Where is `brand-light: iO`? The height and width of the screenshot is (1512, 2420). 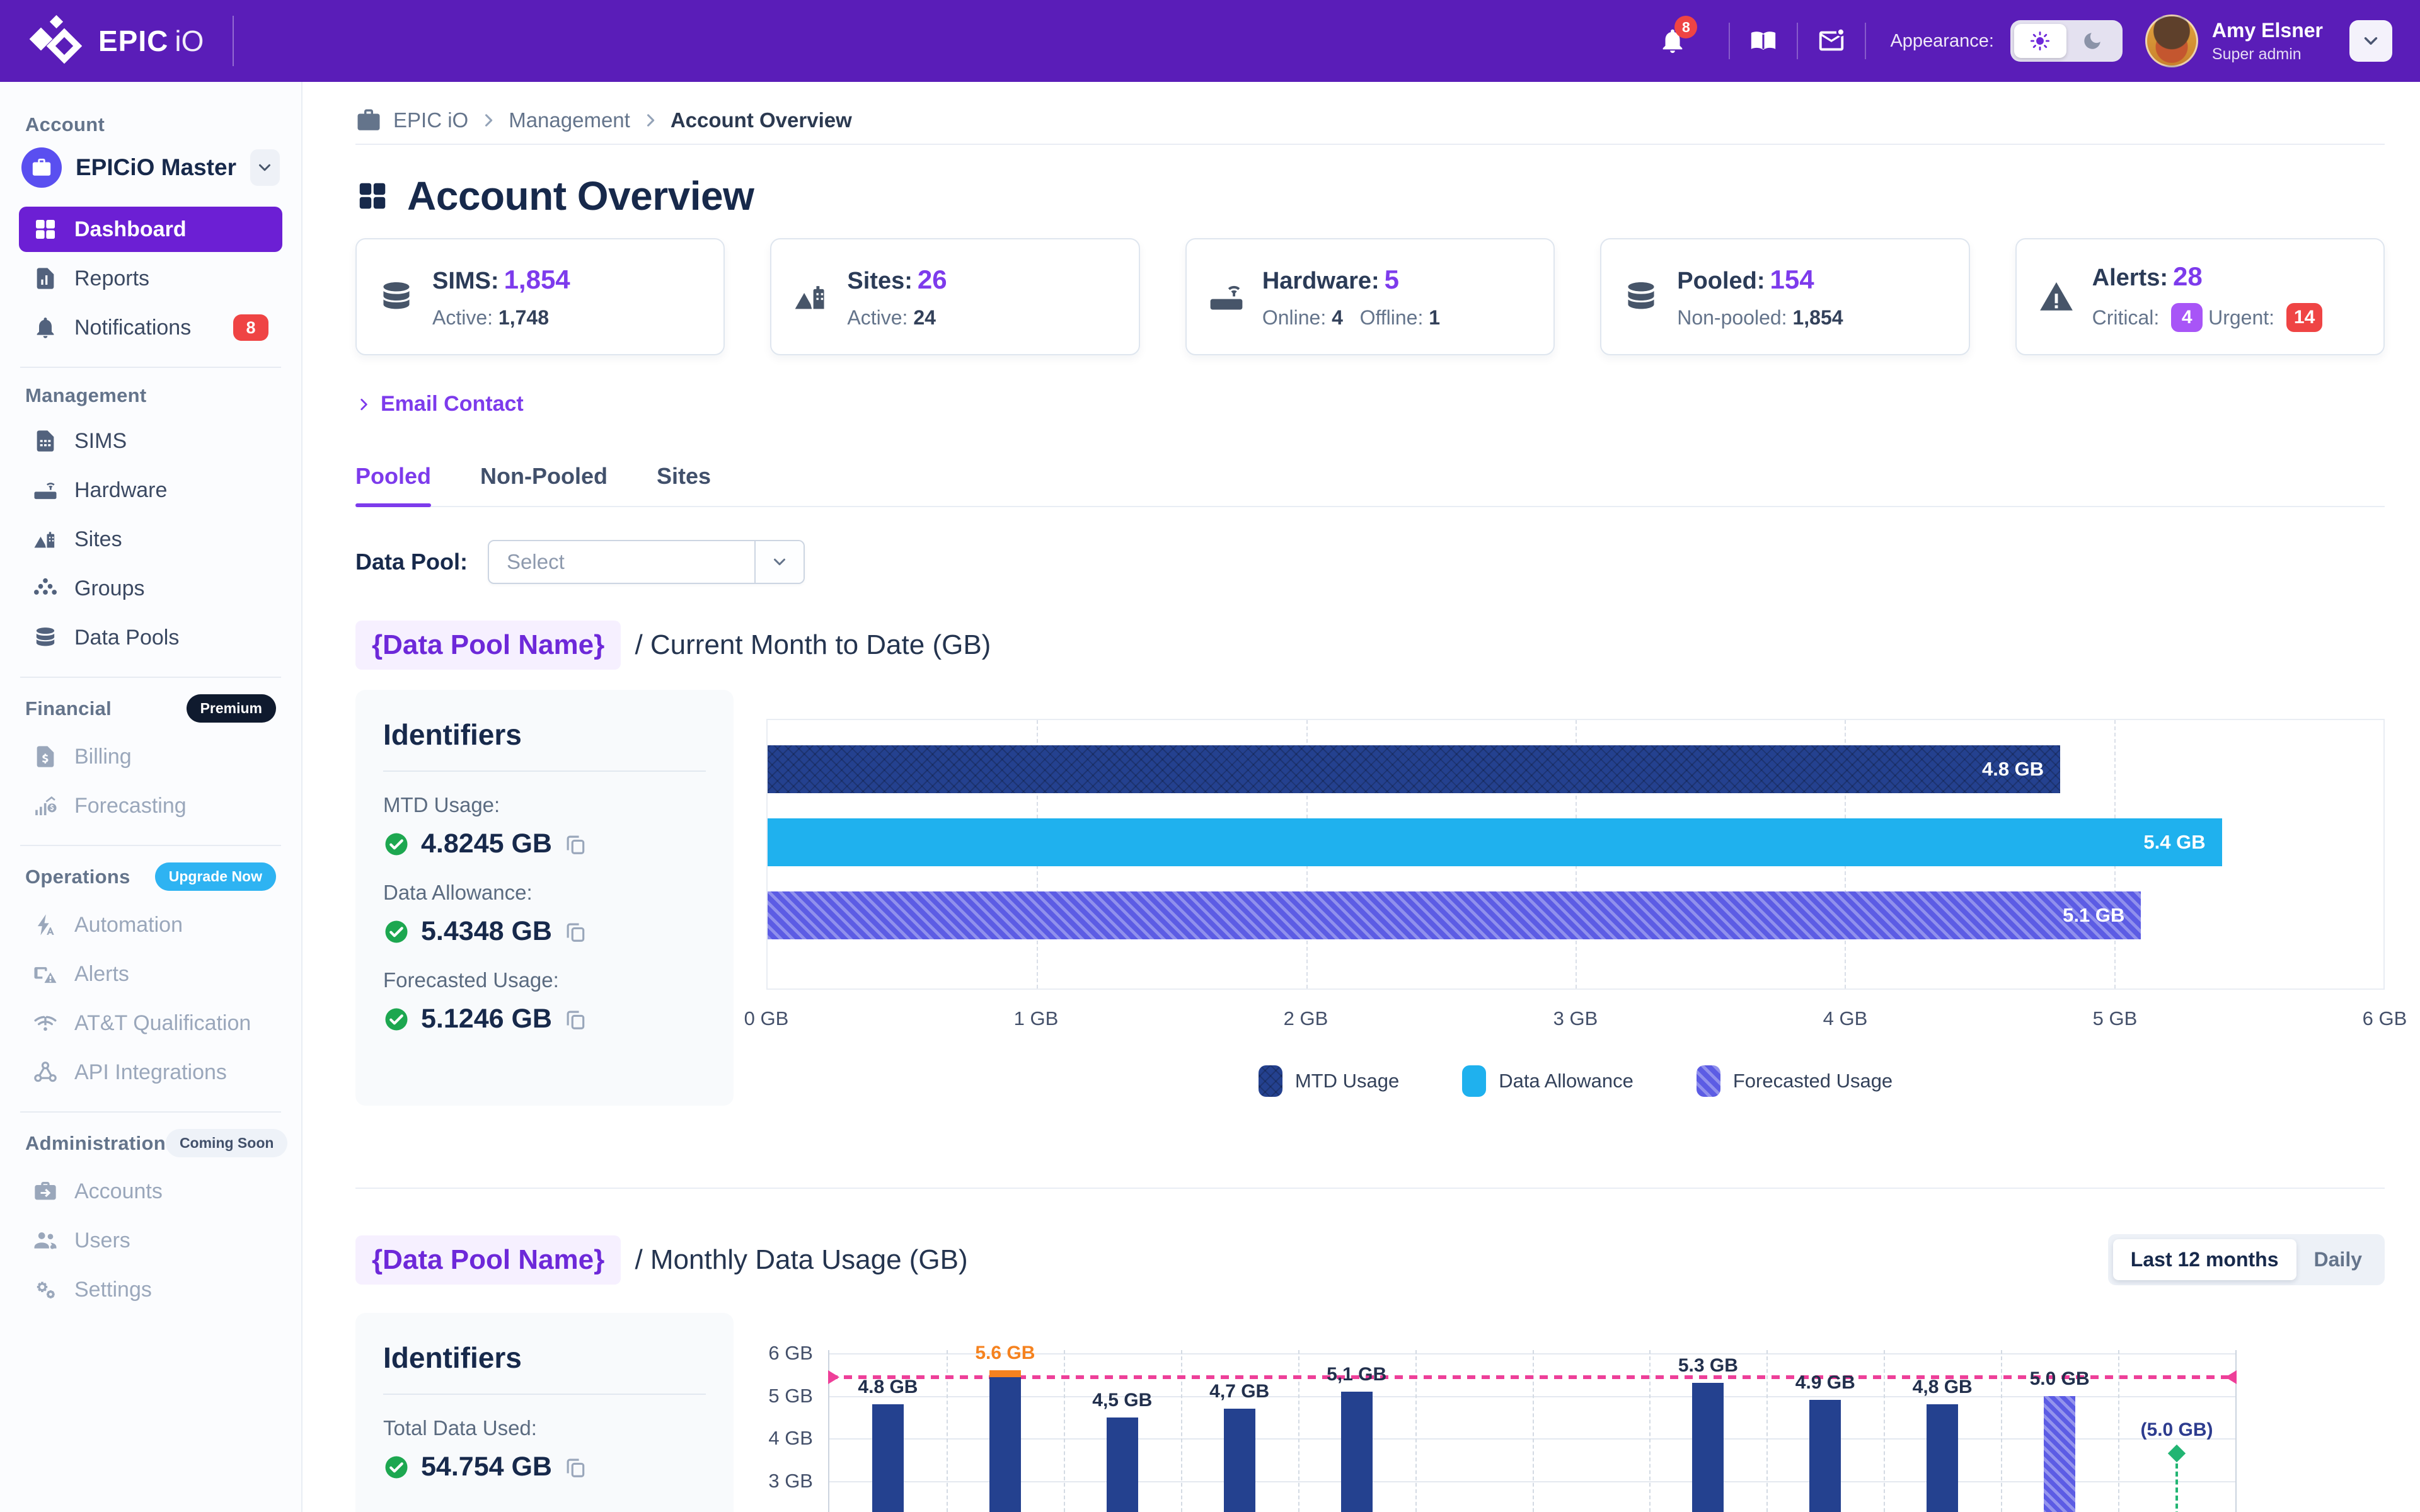 brand-light: iO is located at coordinates (190, 41).